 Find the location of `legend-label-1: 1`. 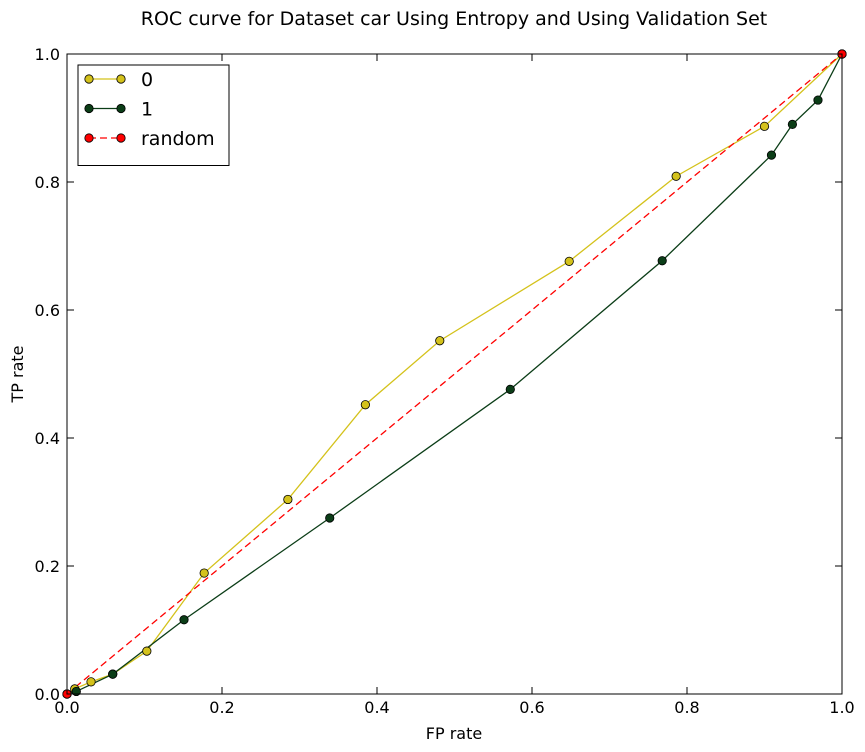

legend-label-1: 1 is located at coordinates (147, 110).